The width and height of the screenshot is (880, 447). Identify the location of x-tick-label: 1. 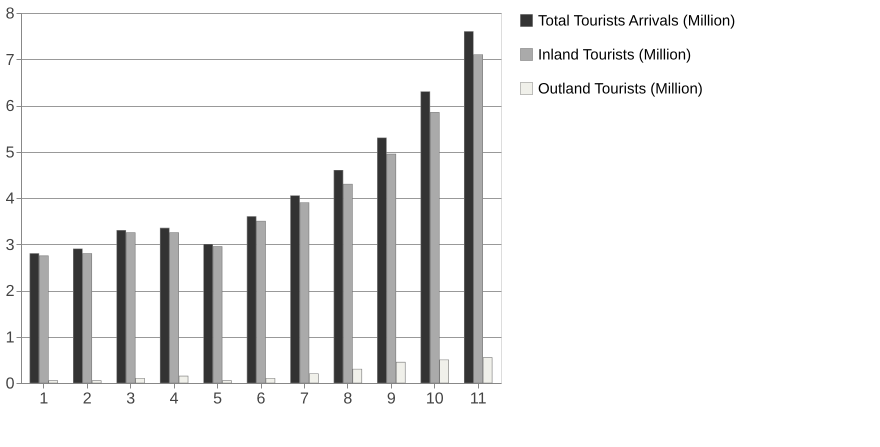
(43, 399).